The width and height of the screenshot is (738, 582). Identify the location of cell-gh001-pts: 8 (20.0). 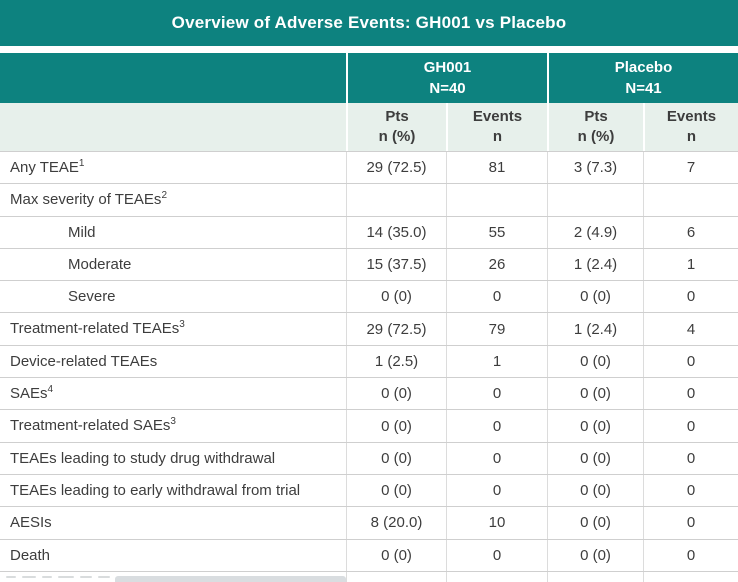
(396, 523).